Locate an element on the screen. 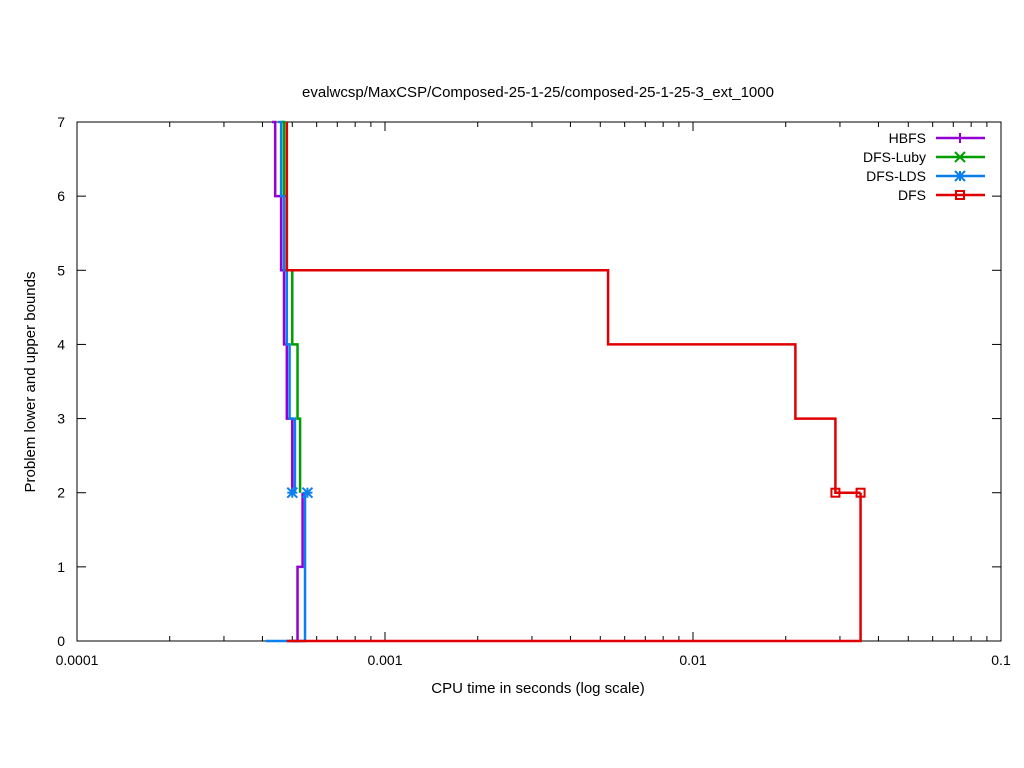 Image resolution: width=1024 pixels, height=768 pixels. y-tick-label: 3 is located at coordinates (61, 419).